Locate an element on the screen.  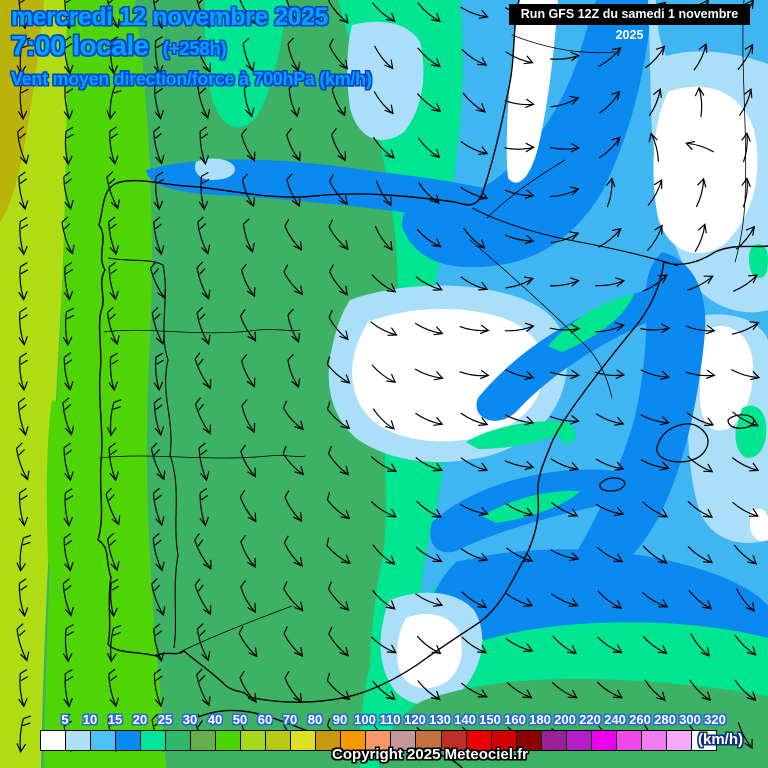
scale-tick: 280 is located at coordinates (665, 719).